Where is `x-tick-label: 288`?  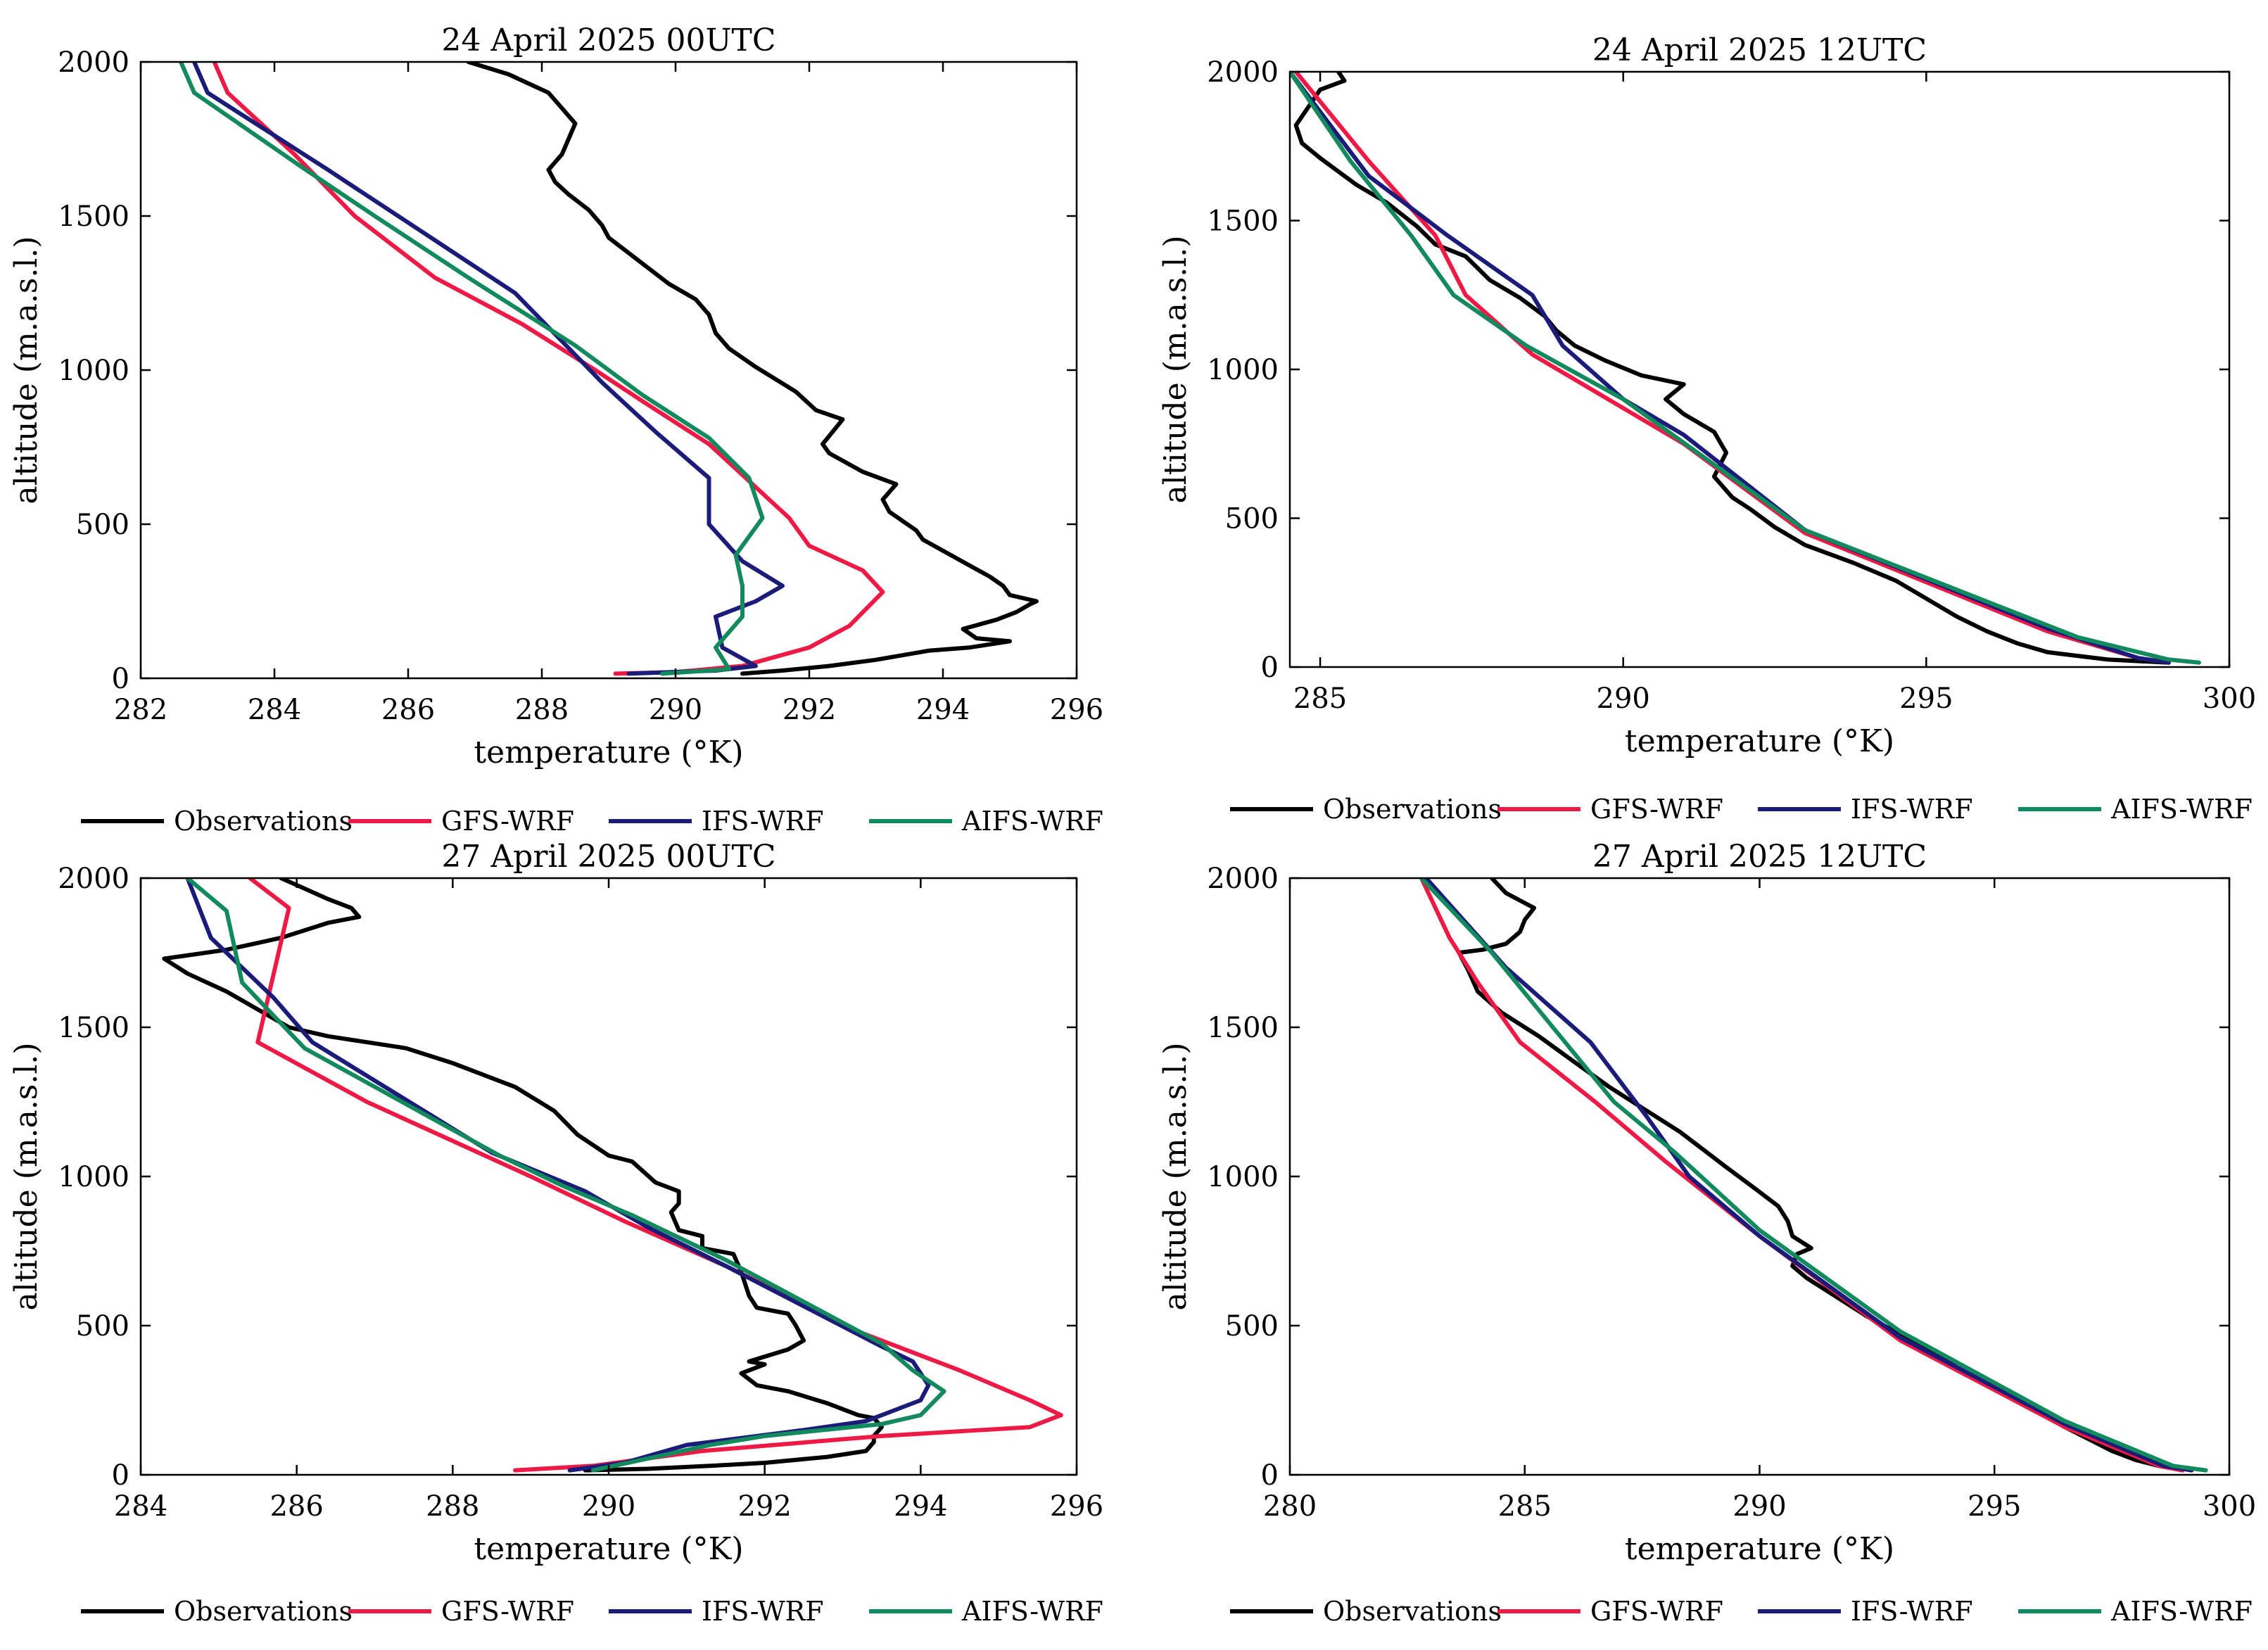
x-tick-label: 288 is located at coordinates (452, 1506).